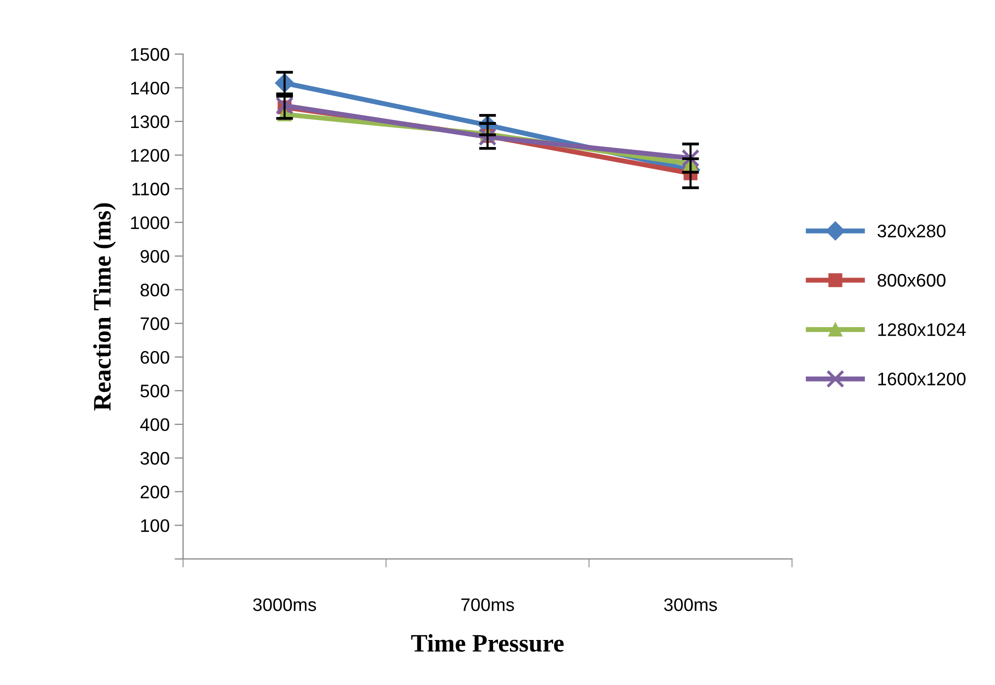  What do you see at coordinates (155, 323) in the screenshot?
I see `y-tick-label: 700` at bounding box center [155, 323].